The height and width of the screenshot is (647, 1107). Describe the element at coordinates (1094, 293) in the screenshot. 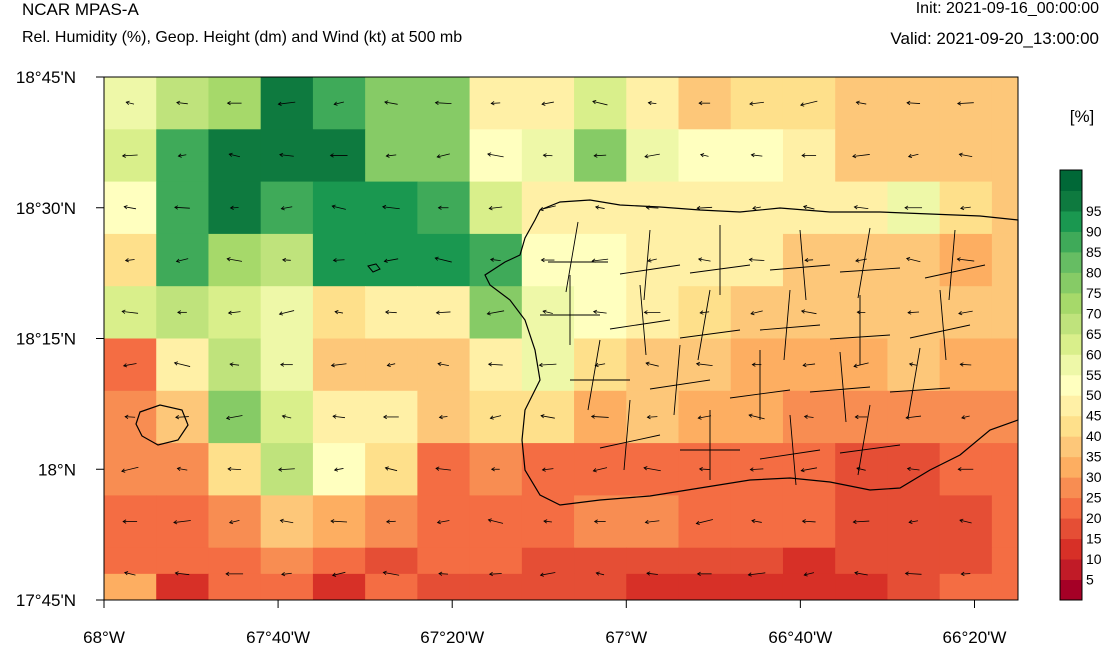

I see `colorbar-label: 75` at that location.